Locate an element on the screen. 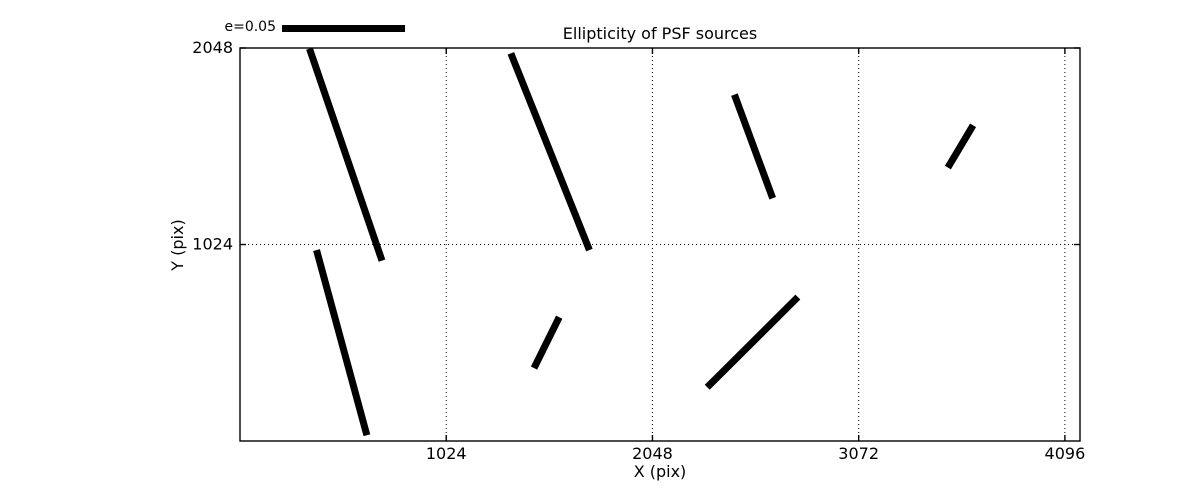  x-axis-label: X (pix) is located at coordinates (660, 471).